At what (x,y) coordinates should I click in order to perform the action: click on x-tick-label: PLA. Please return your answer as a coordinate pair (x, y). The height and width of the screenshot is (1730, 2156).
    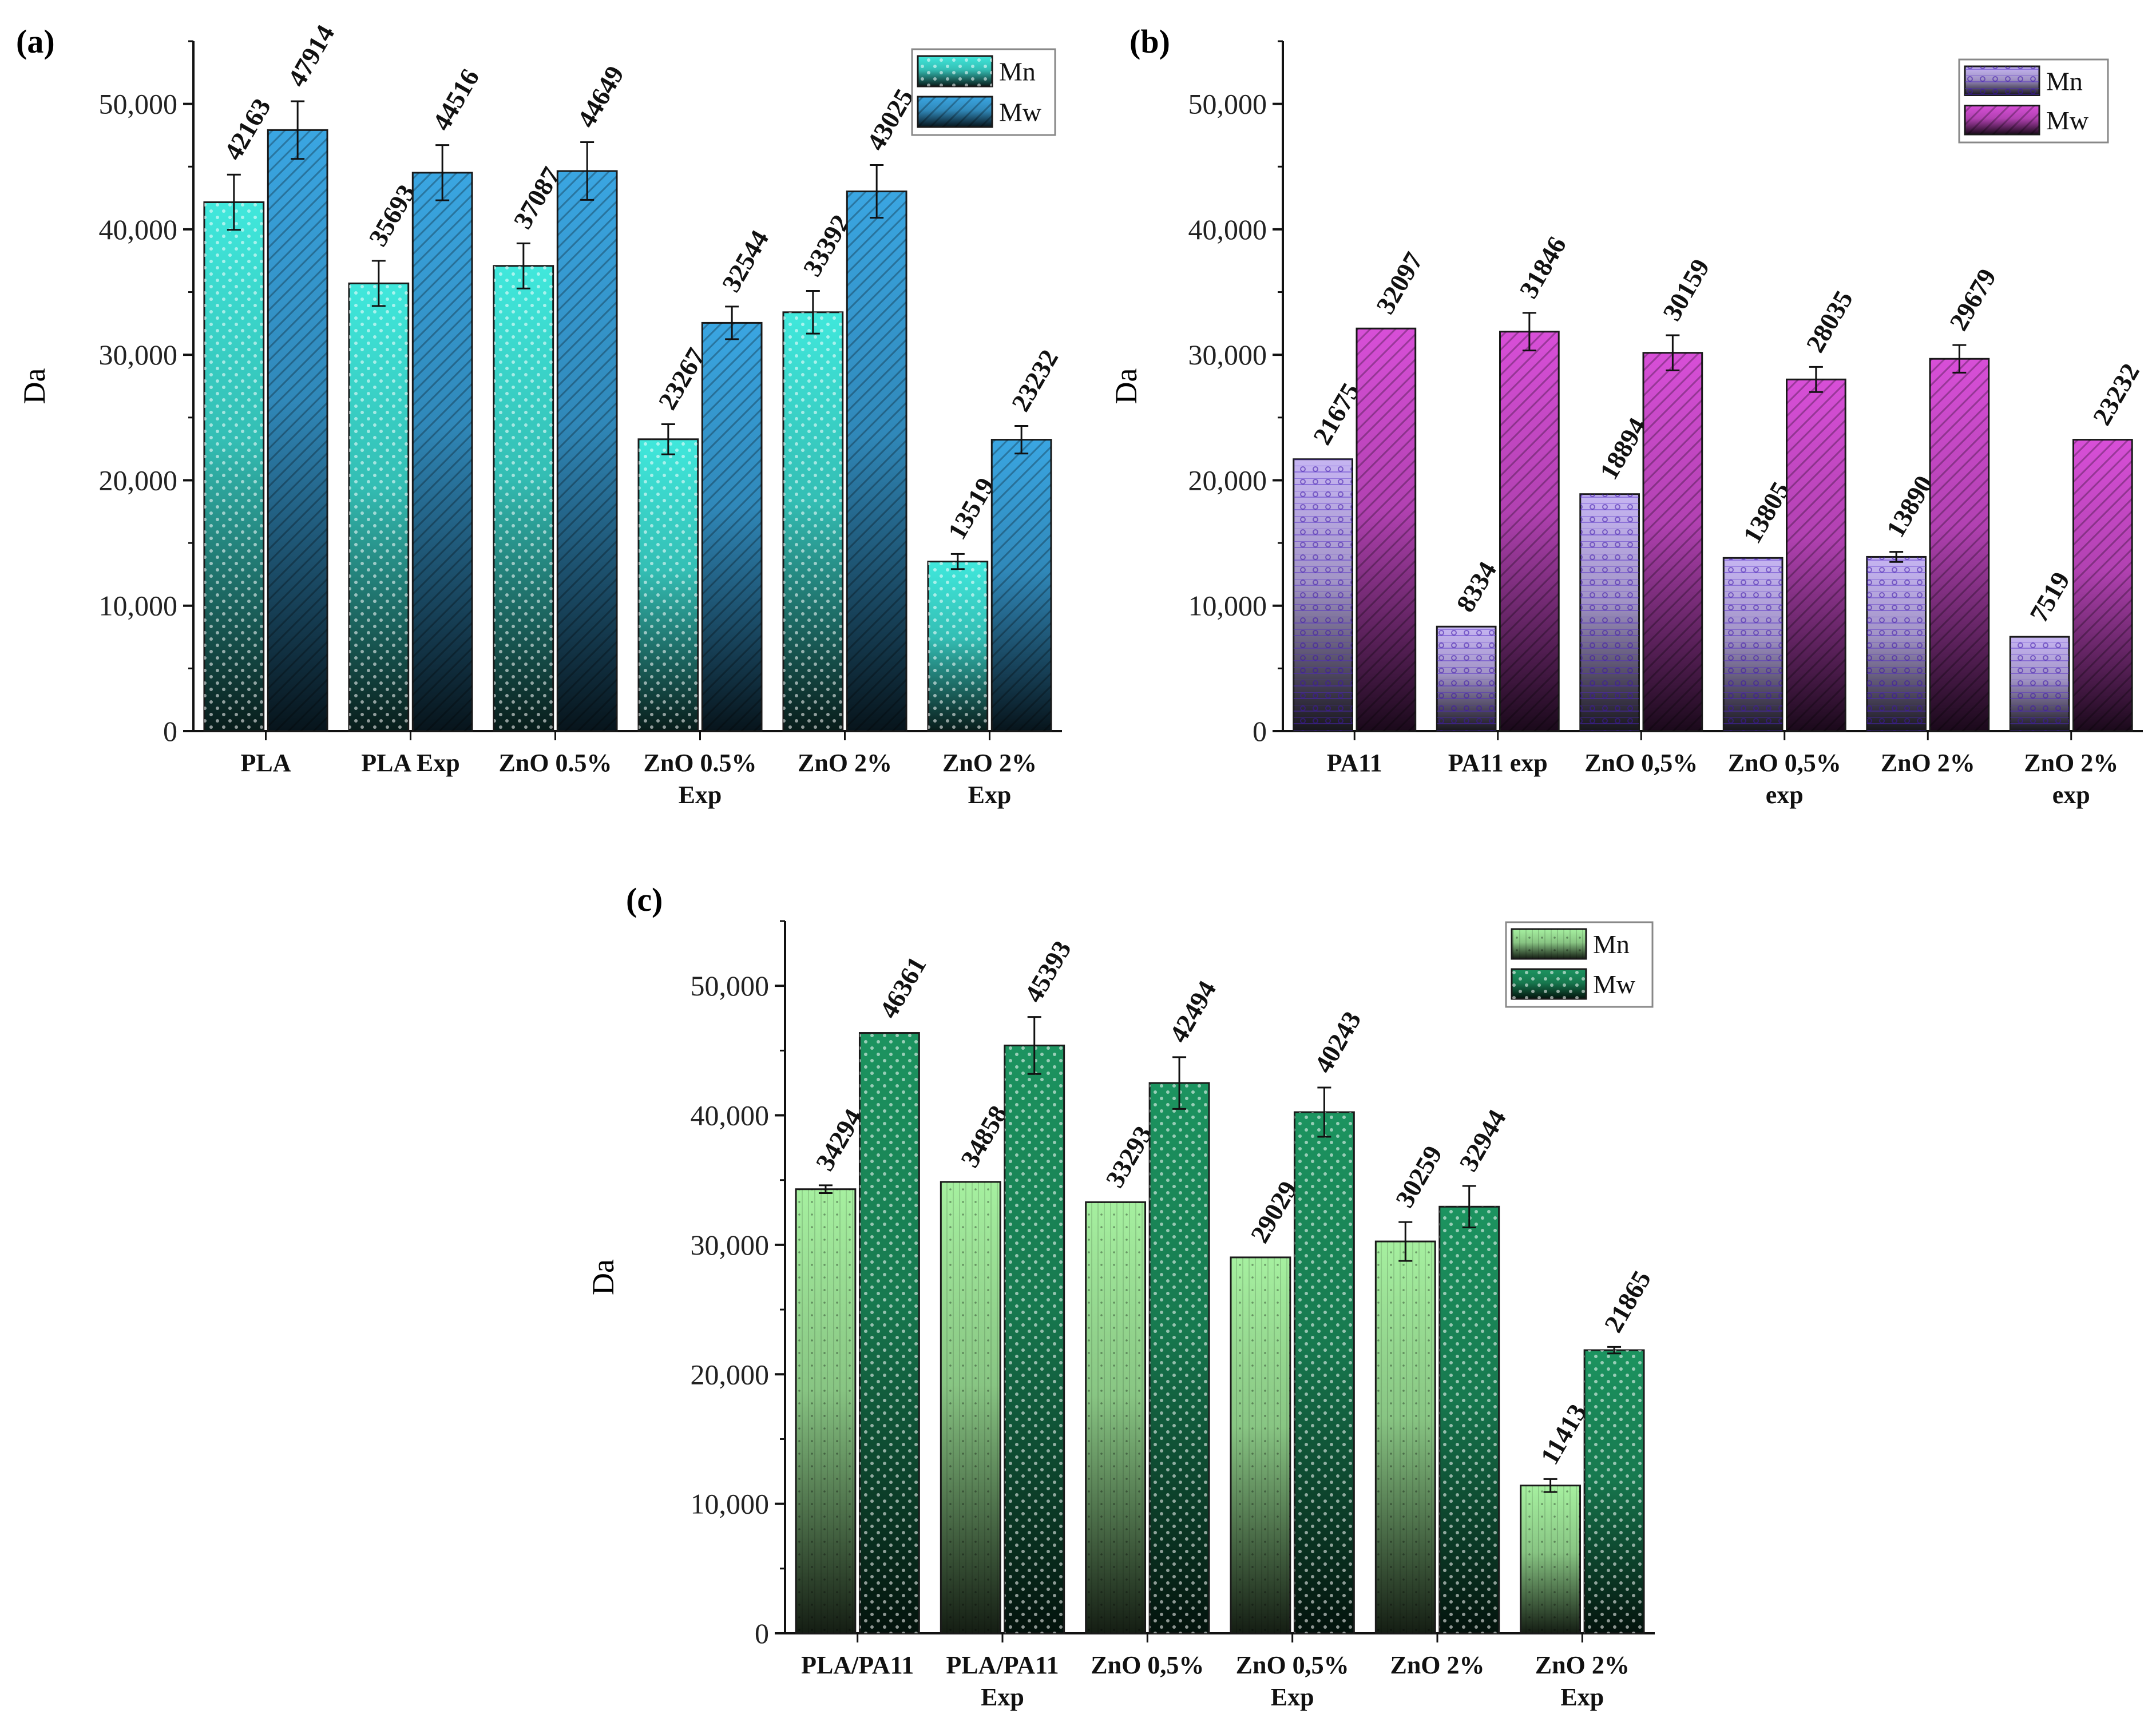
    Looking at the image, I should click on (266, 763).